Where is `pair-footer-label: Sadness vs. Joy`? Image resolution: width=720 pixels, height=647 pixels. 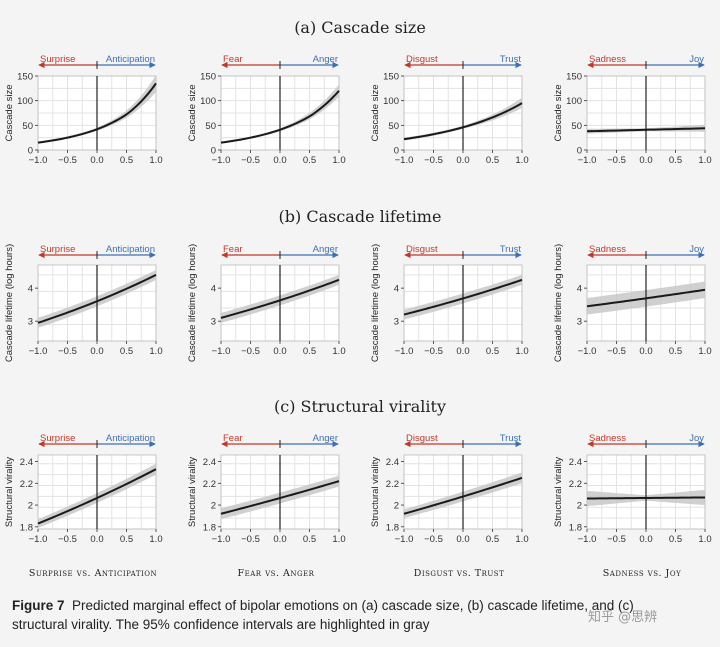 pair-footer-label: Sadness vs. Joy is located at coordinates (642, 573).